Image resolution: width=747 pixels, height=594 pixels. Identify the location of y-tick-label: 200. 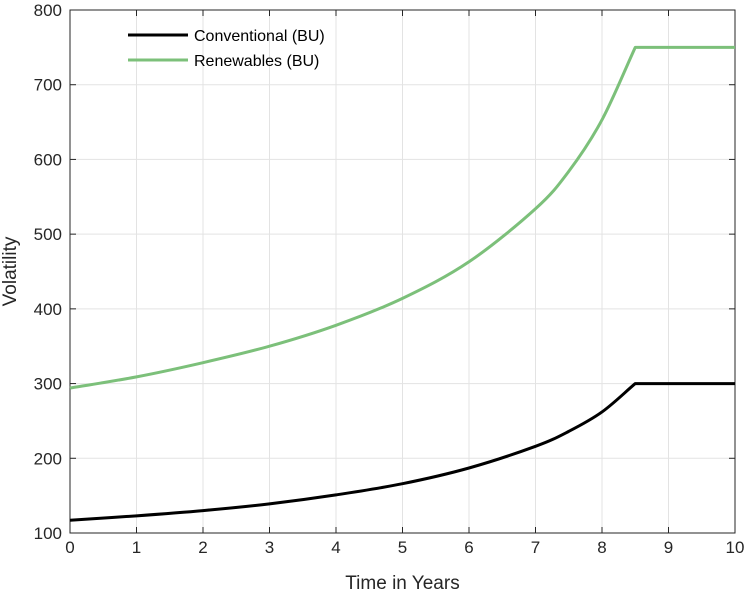
(48, 458).